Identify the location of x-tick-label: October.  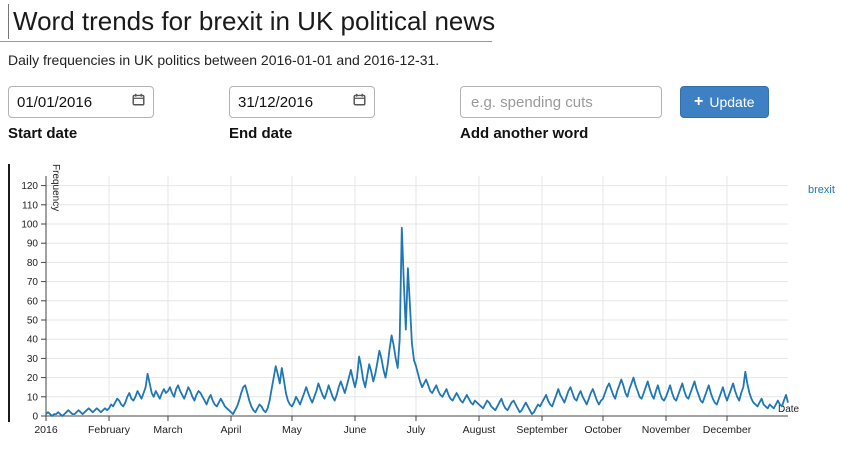
(603, 430).